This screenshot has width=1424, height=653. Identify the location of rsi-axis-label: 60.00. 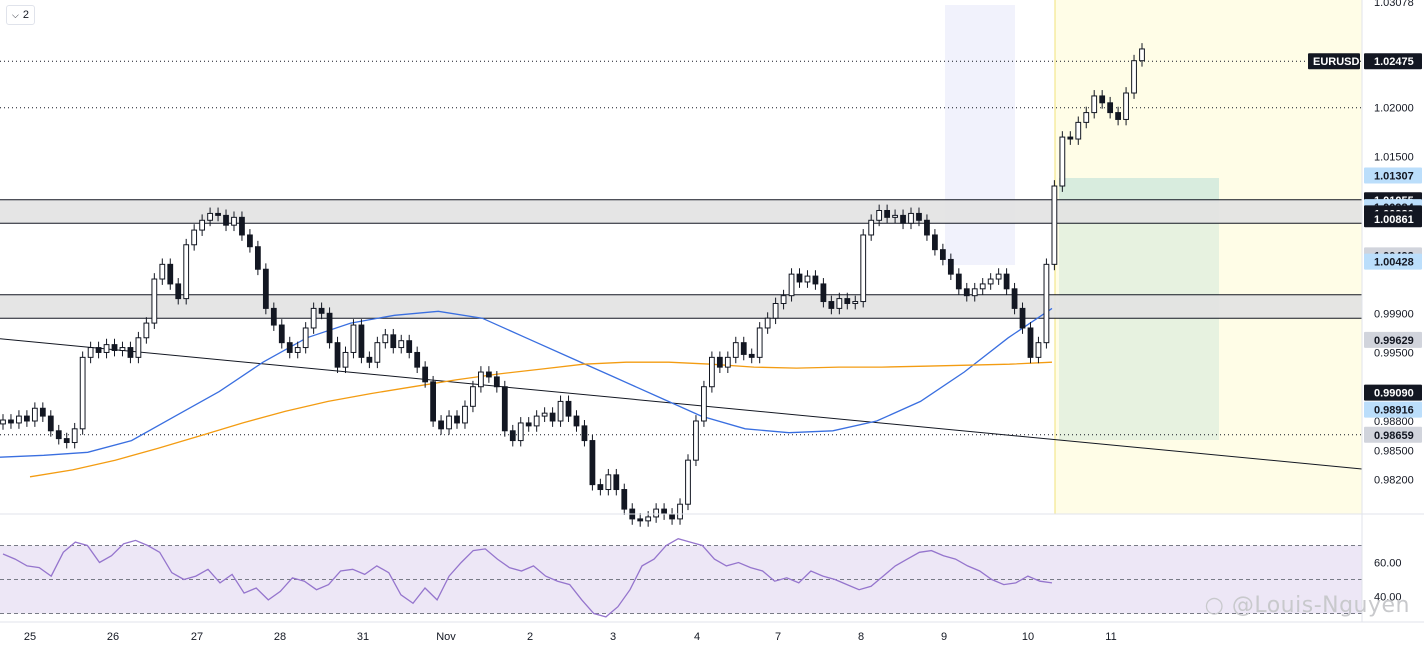
(1388, 564).